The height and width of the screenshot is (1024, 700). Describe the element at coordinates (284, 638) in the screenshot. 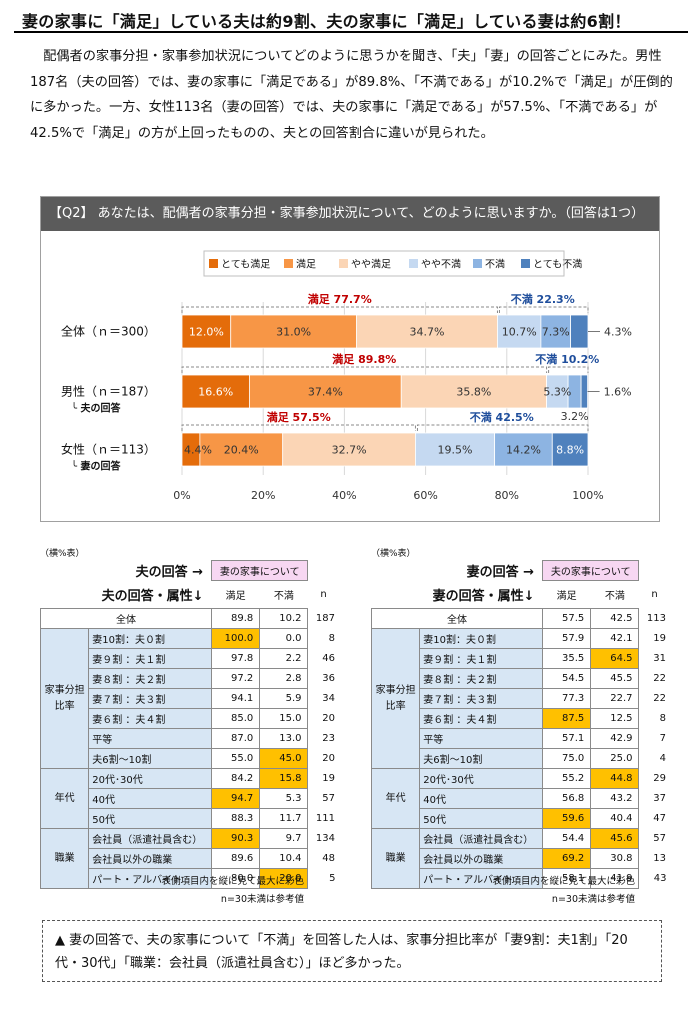

I see `table-cell-dissatisfied: 0.0` at that location.